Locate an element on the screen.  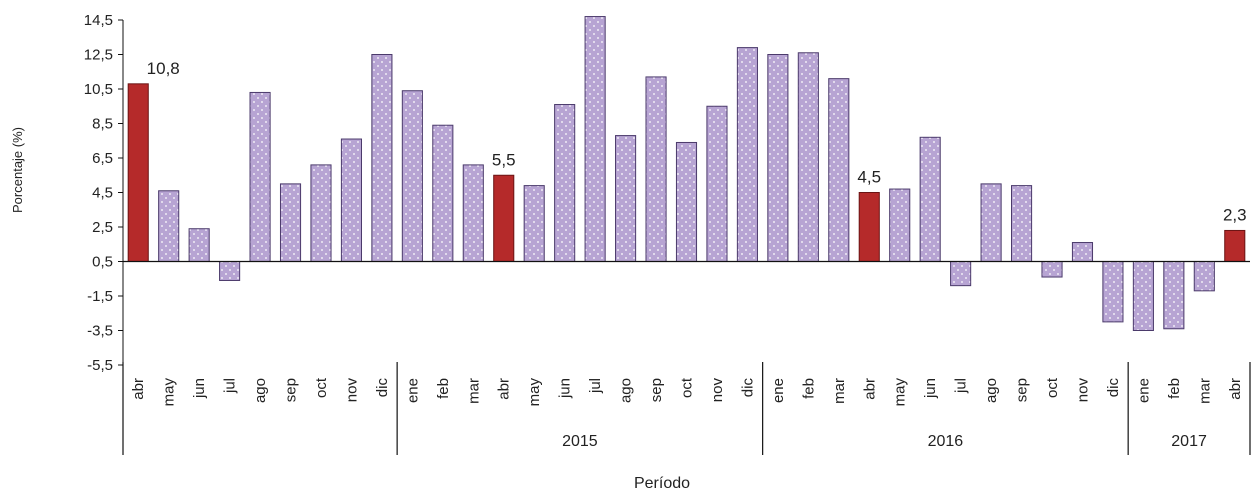
y-tick-label: 12,5 is located at coordinates (98, 55).